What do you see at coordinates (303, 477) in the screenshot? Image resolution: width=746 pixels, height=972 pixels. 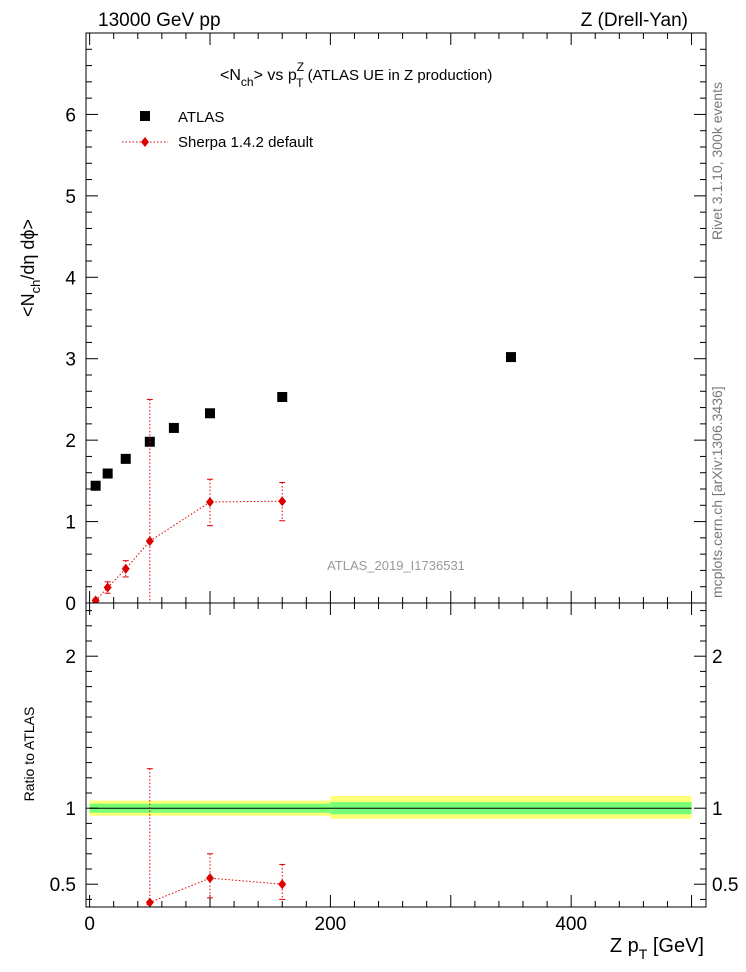 I see `main-data-layer` at bounding box center [303, 477].